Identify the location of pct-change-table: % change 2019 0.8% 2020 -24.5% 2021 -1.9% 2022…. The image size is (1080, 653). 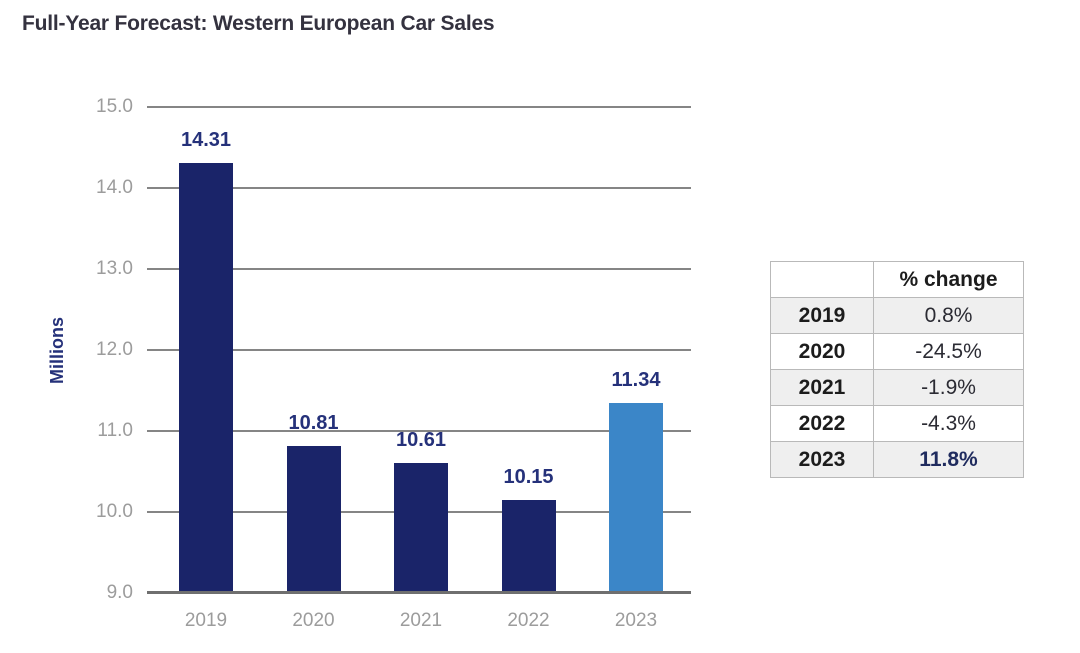
(897, 369).